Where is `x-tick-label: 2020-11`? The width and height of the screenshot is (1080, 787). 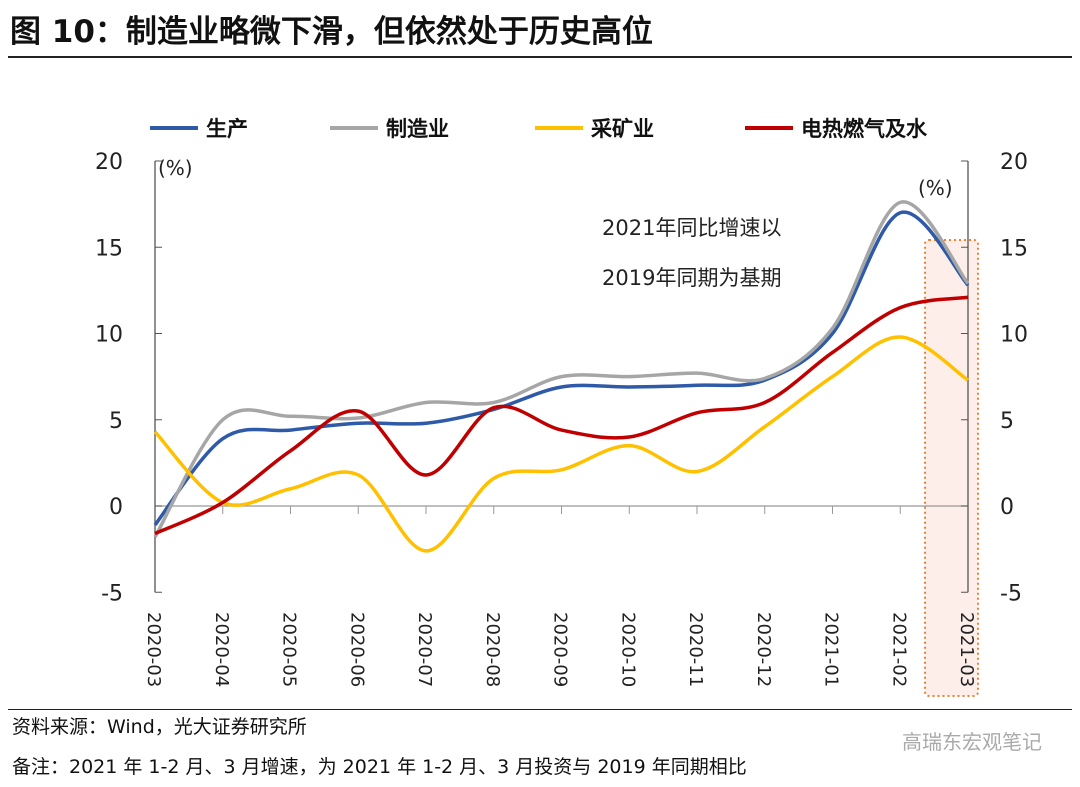
x-tick-label: 2020-11 is located at coordinates (695, 649).